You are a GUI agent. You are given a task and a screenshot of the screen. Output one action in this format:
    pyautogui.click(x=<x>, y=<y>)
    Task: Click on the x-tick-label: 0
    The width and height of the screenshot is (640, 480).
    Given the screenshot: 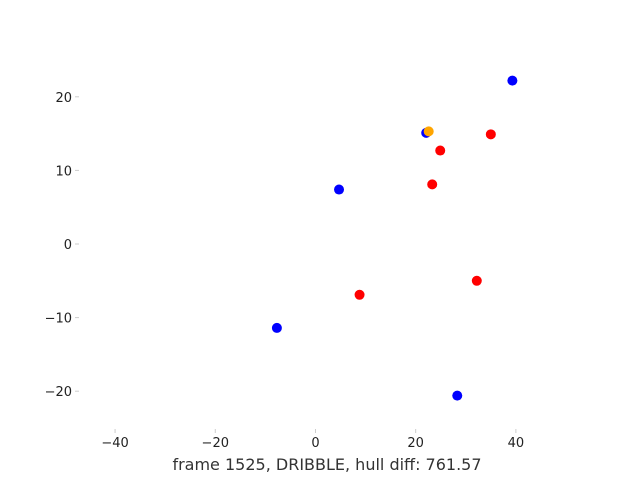 What is the action you would take?
    pyautogui.click(x=315, y=443)
    